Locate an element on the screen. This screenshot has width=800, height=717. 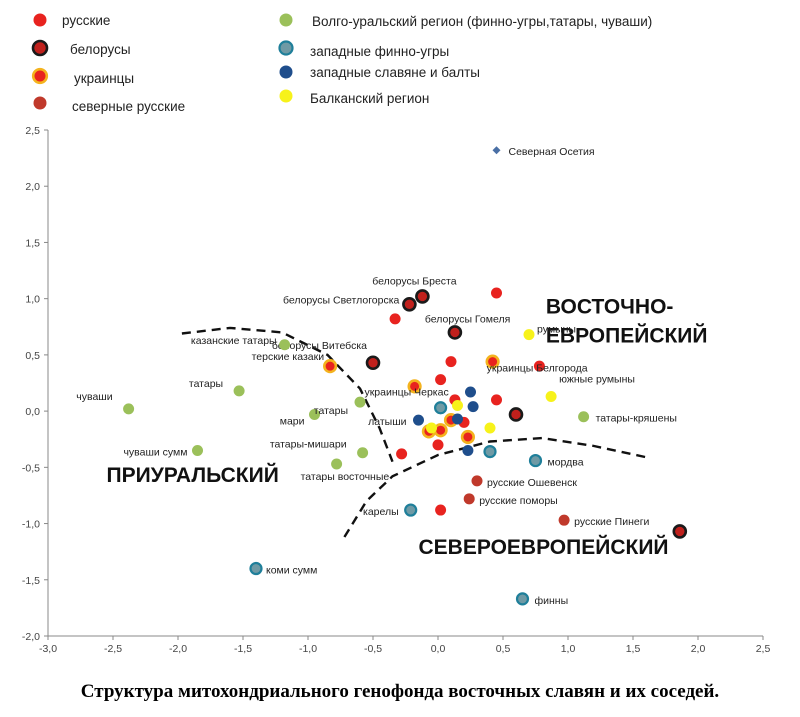
y-tick-label: 1,5 is located at coordinates (32, 243).